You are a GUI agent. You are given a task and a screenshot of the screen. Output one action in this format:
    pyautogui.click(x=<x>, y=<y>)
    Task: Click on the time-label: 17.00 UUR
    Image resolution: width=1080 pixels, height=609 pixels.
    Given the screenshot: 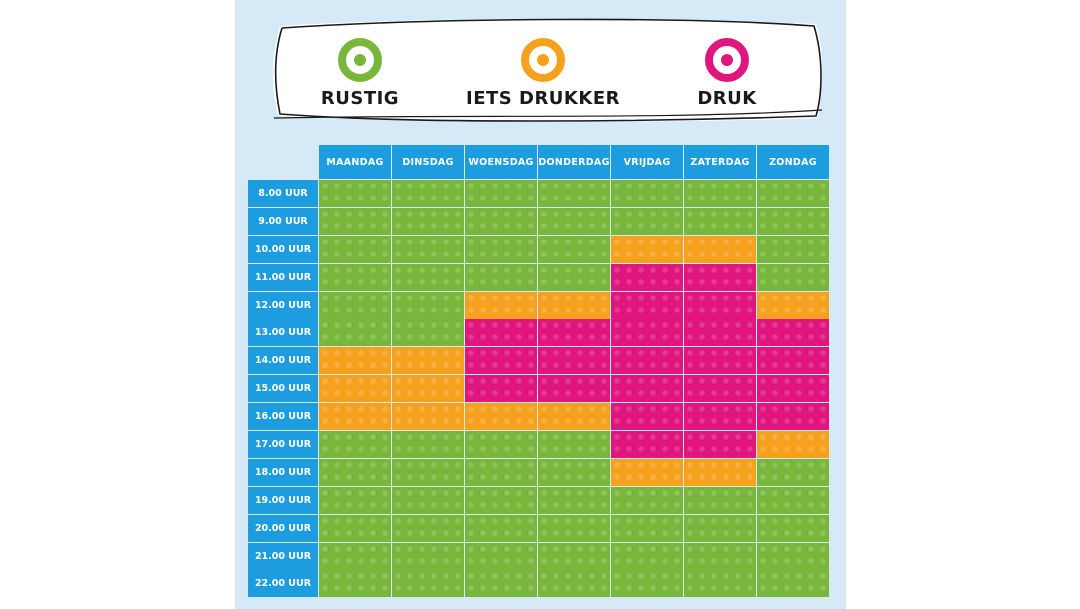 What is the action you would take?
    pyautogui.click(x=283, y=445)
    